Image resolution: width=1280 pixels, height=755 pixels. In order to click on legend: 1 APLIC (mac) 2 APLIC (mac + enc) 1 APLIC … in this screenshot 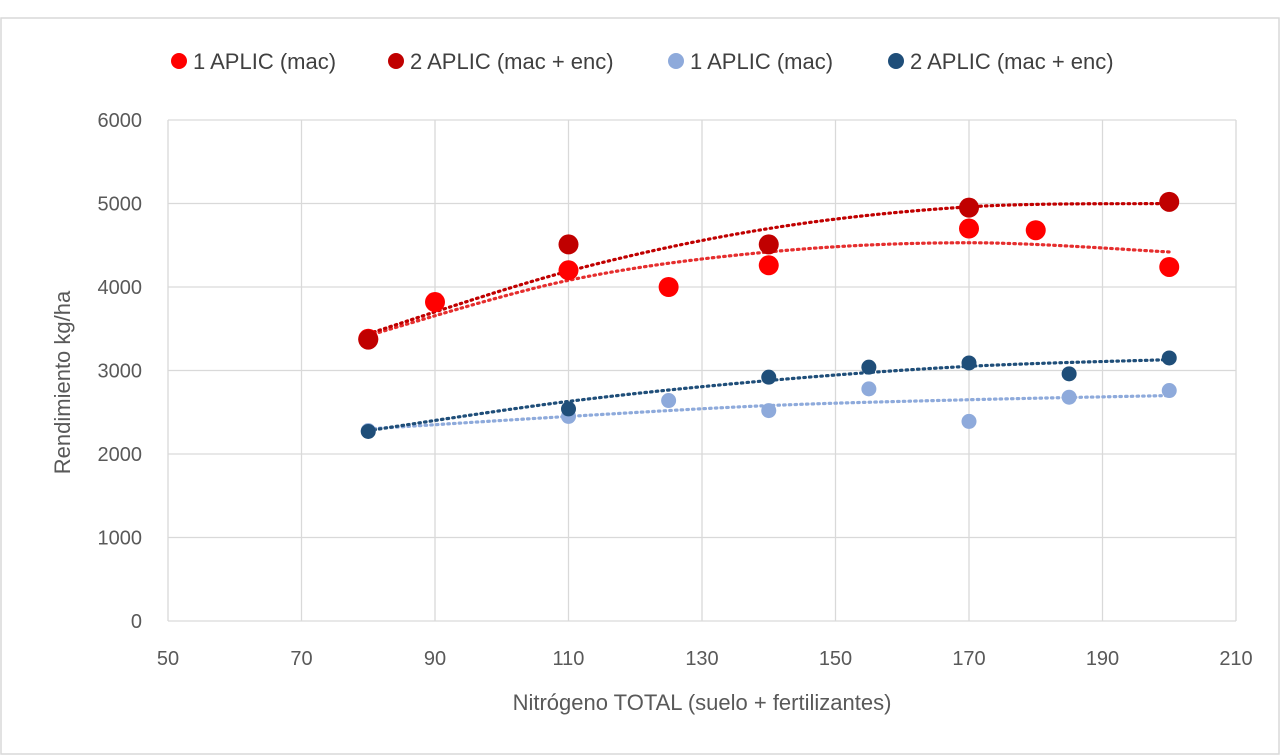, I will do `click(642, 61)`.